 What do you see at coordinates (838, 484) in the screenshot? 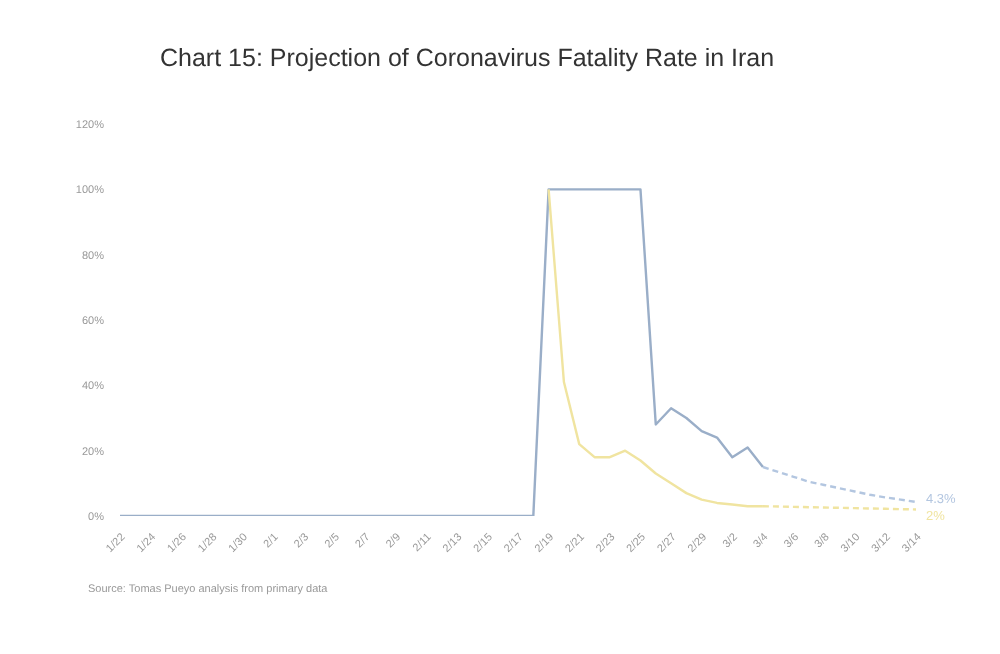
I see `line-series` at bounding box center [838, 484].